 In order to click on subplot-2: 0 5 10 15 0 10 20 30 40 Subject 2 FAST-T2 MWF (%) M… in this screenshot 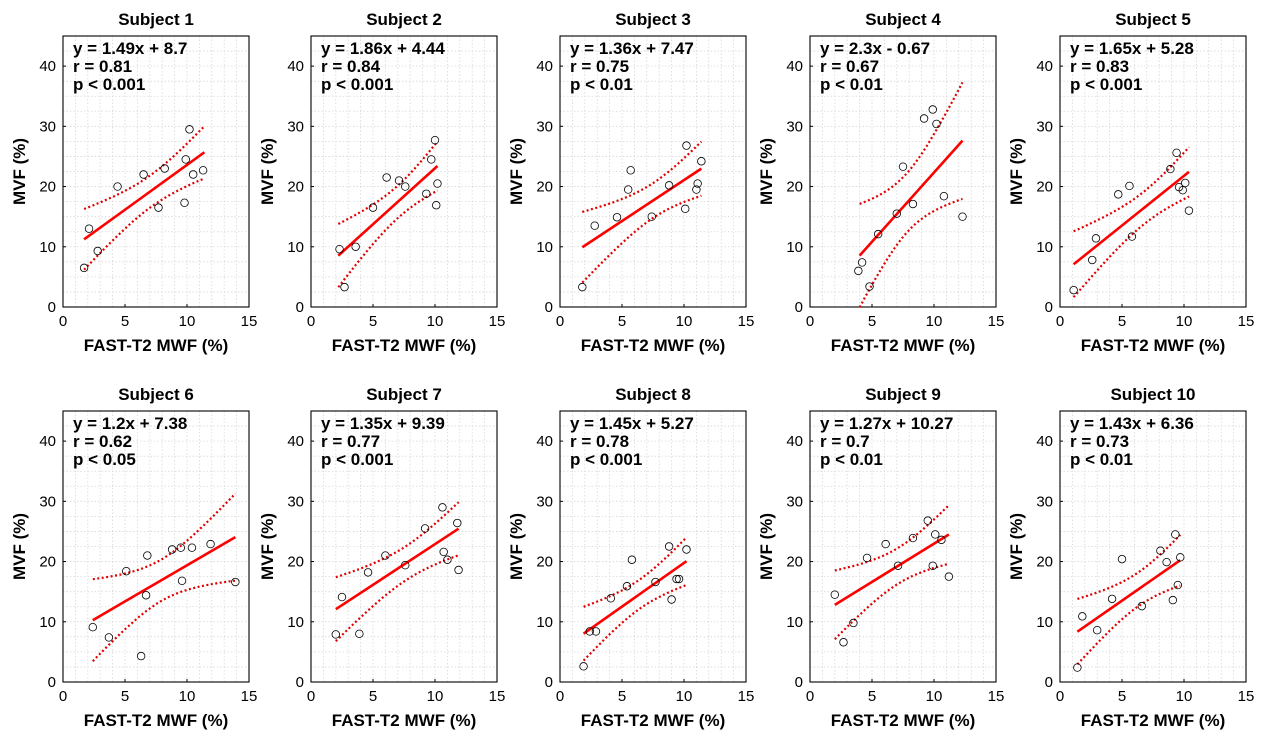, I will do `click(381, 182)`.